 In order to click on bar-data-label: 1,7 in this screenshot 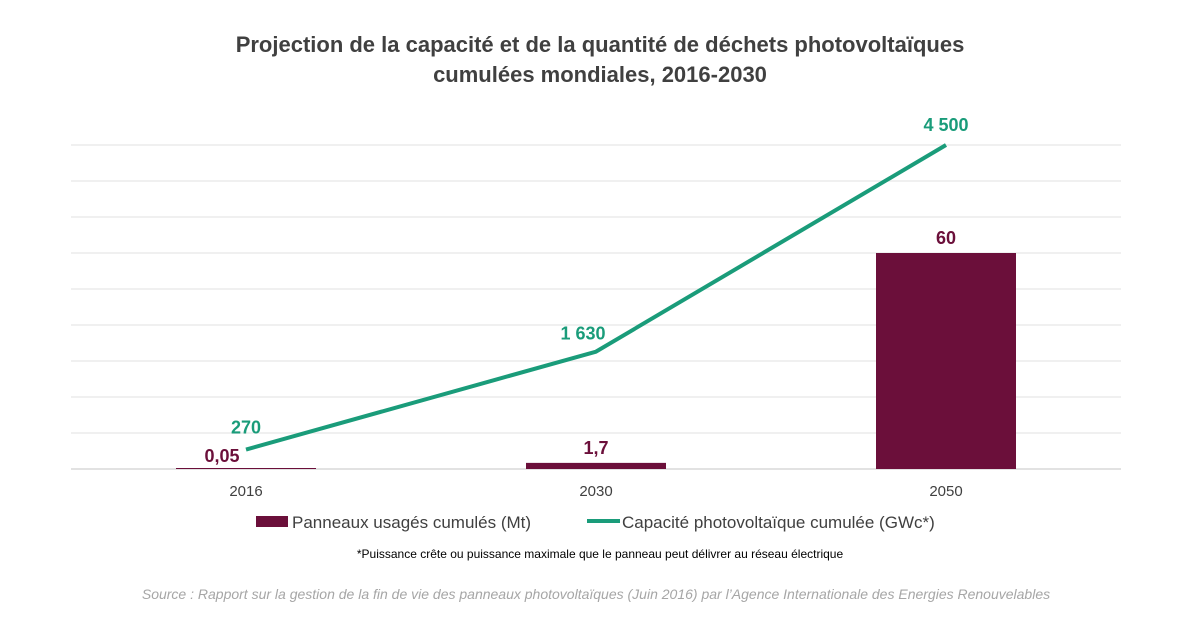, I will do `click(595, 448)`.